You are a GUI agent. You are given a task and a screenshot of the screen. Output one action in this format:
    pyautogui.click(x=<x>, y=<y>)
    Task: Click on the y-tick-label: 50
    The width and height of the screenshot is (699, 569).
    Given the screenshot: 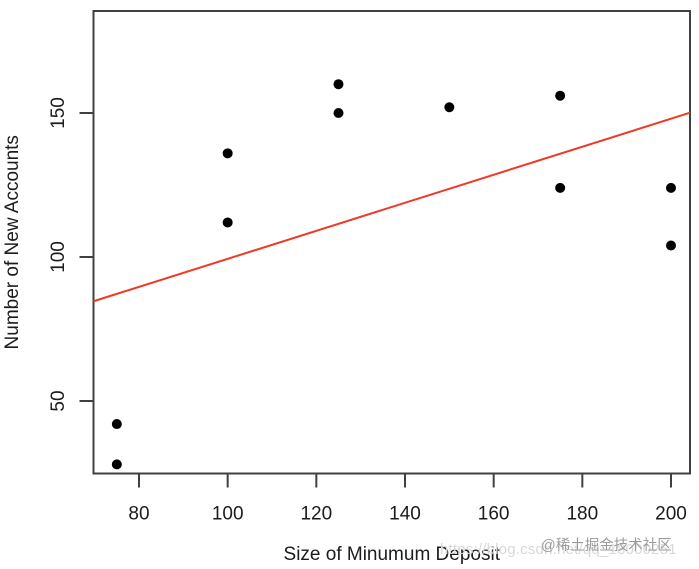 What is the action you would take?
    pyautogui.click(x=58, y=400)
    